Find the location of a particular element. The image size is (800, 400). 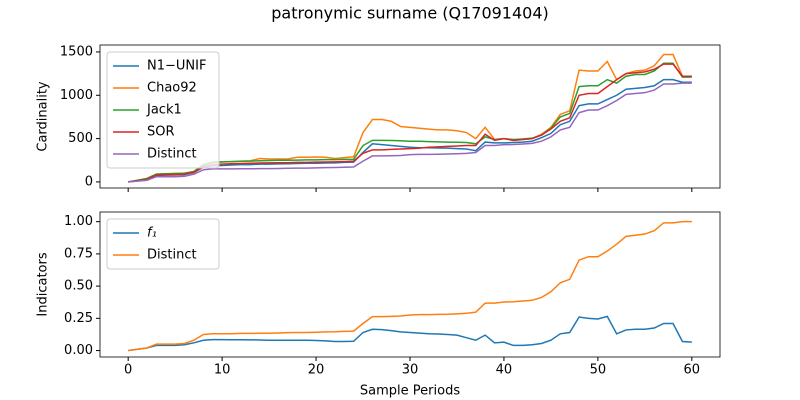

x-tick-label: 0 is located at coordinates (128, 370).